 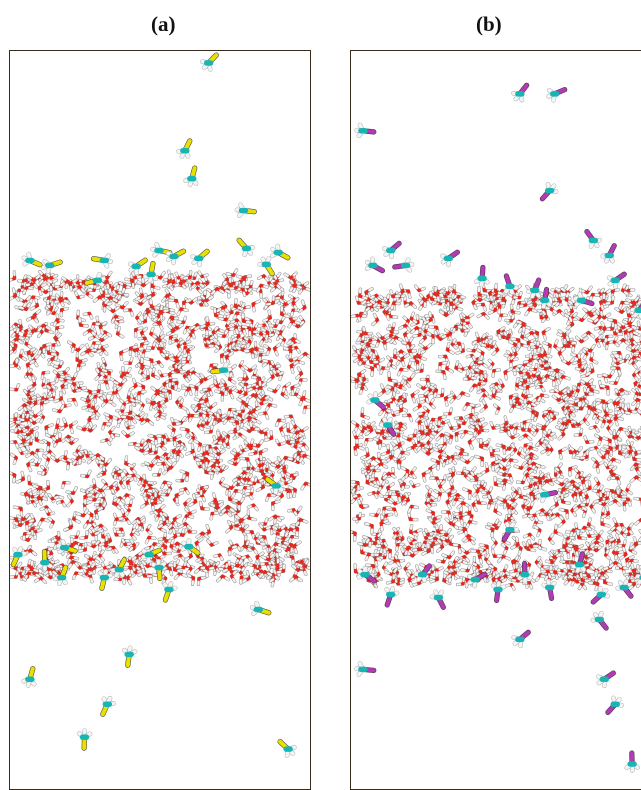 I want to click on panel-a-label: (a), so click(x=163, y=24).